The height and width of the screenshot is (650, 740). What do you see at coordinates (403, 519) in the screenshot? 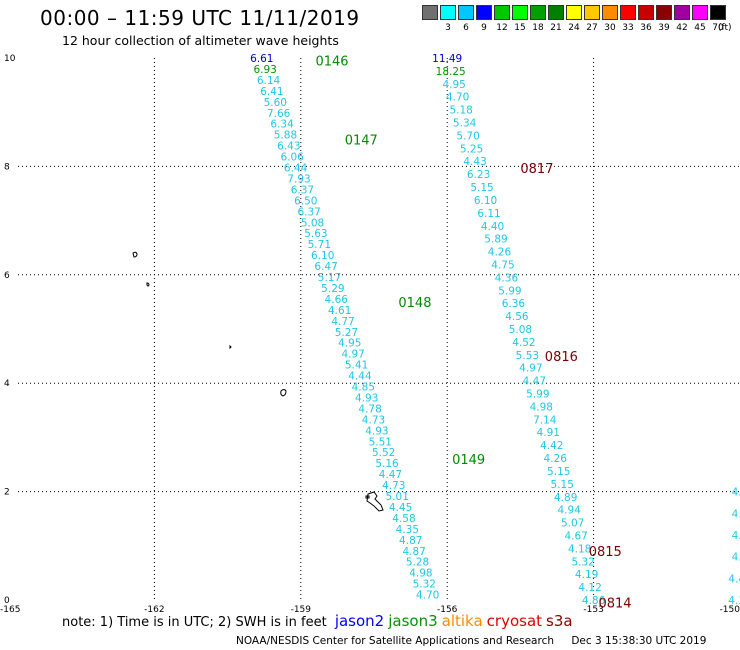
I see `wave-height-value: 4.58` at bounding box center [403, 519].